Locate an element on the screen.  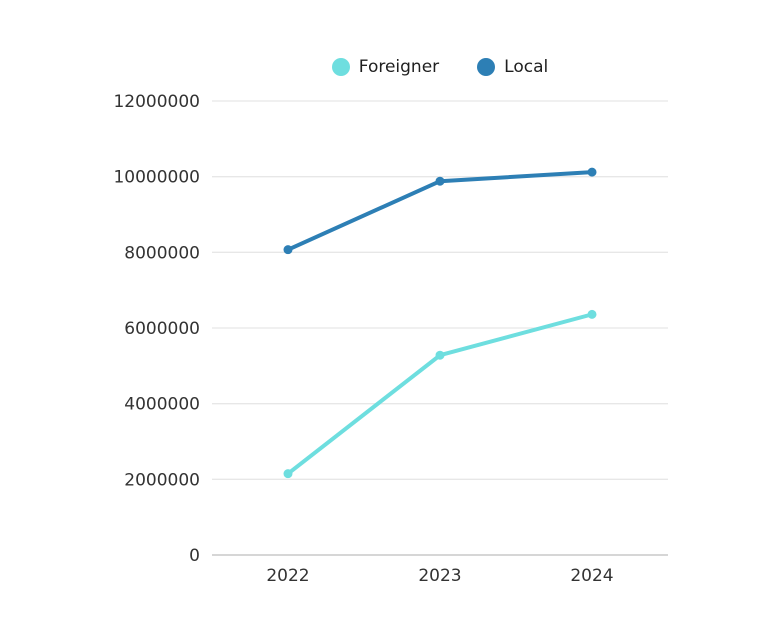
legend-item-foreigner: Foreigner is located at coordinates (385, 66).